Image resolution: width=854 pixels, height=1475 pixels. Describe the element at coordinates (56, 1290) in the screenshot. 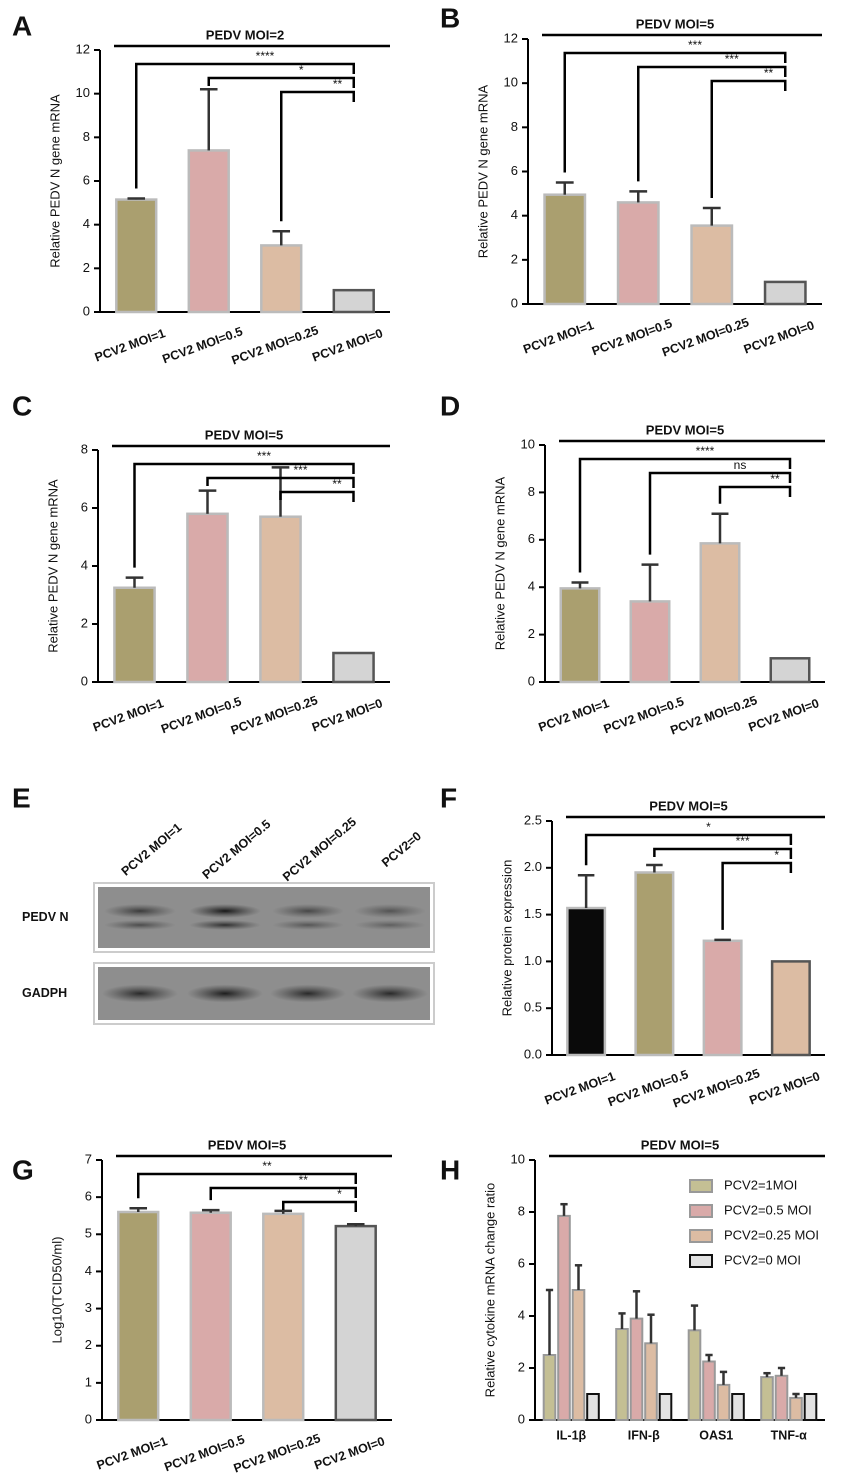

I see `y-axis-label: Log10(TCID50/ml)` at that location.